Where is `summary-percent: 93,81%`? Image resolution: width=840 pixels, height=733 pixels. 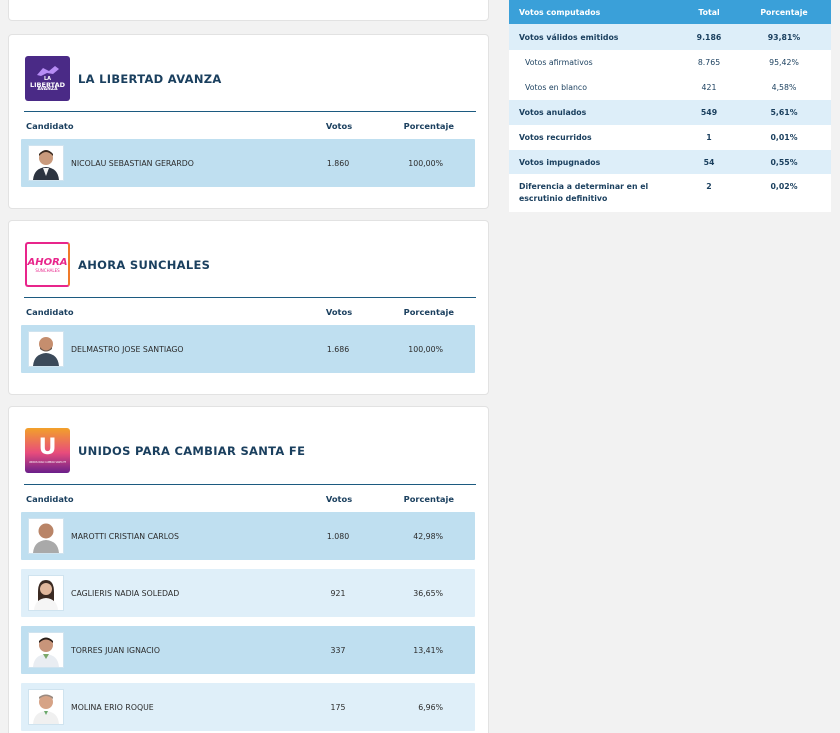 summary-percent: 93,81% is located at coordinates (784, 37).